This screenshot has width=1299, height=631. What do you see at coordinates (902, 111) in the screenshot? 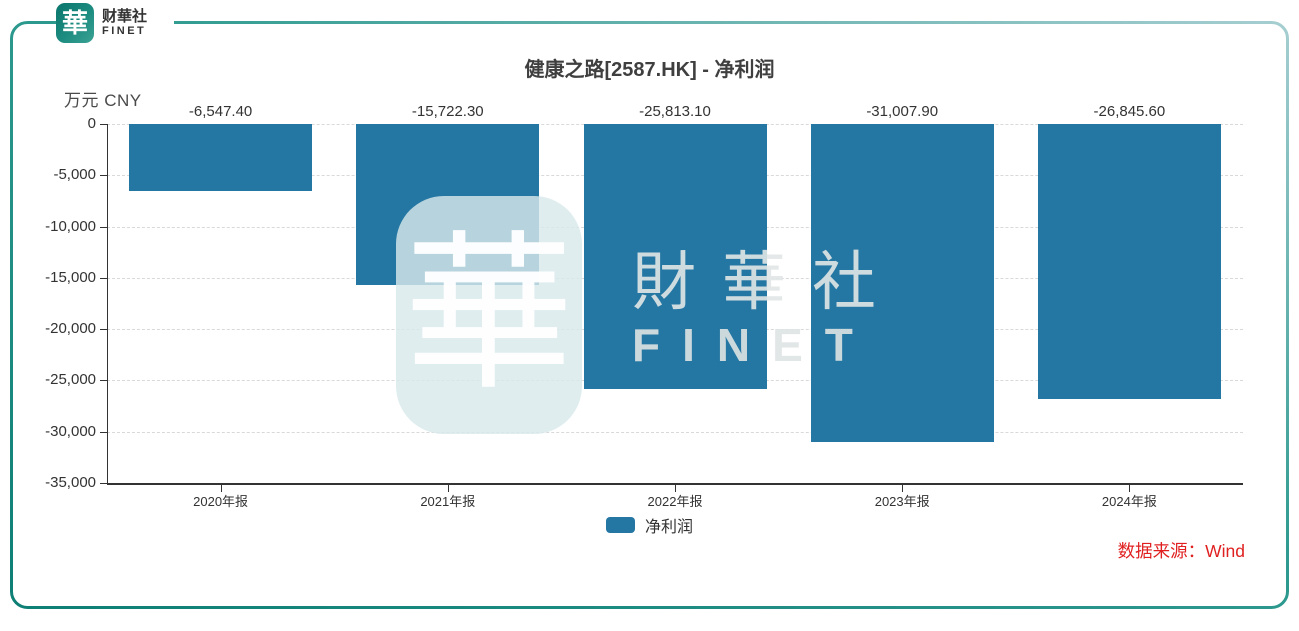
I see `bar-value-label: -31,007.90` at bounding box center [902, 111].